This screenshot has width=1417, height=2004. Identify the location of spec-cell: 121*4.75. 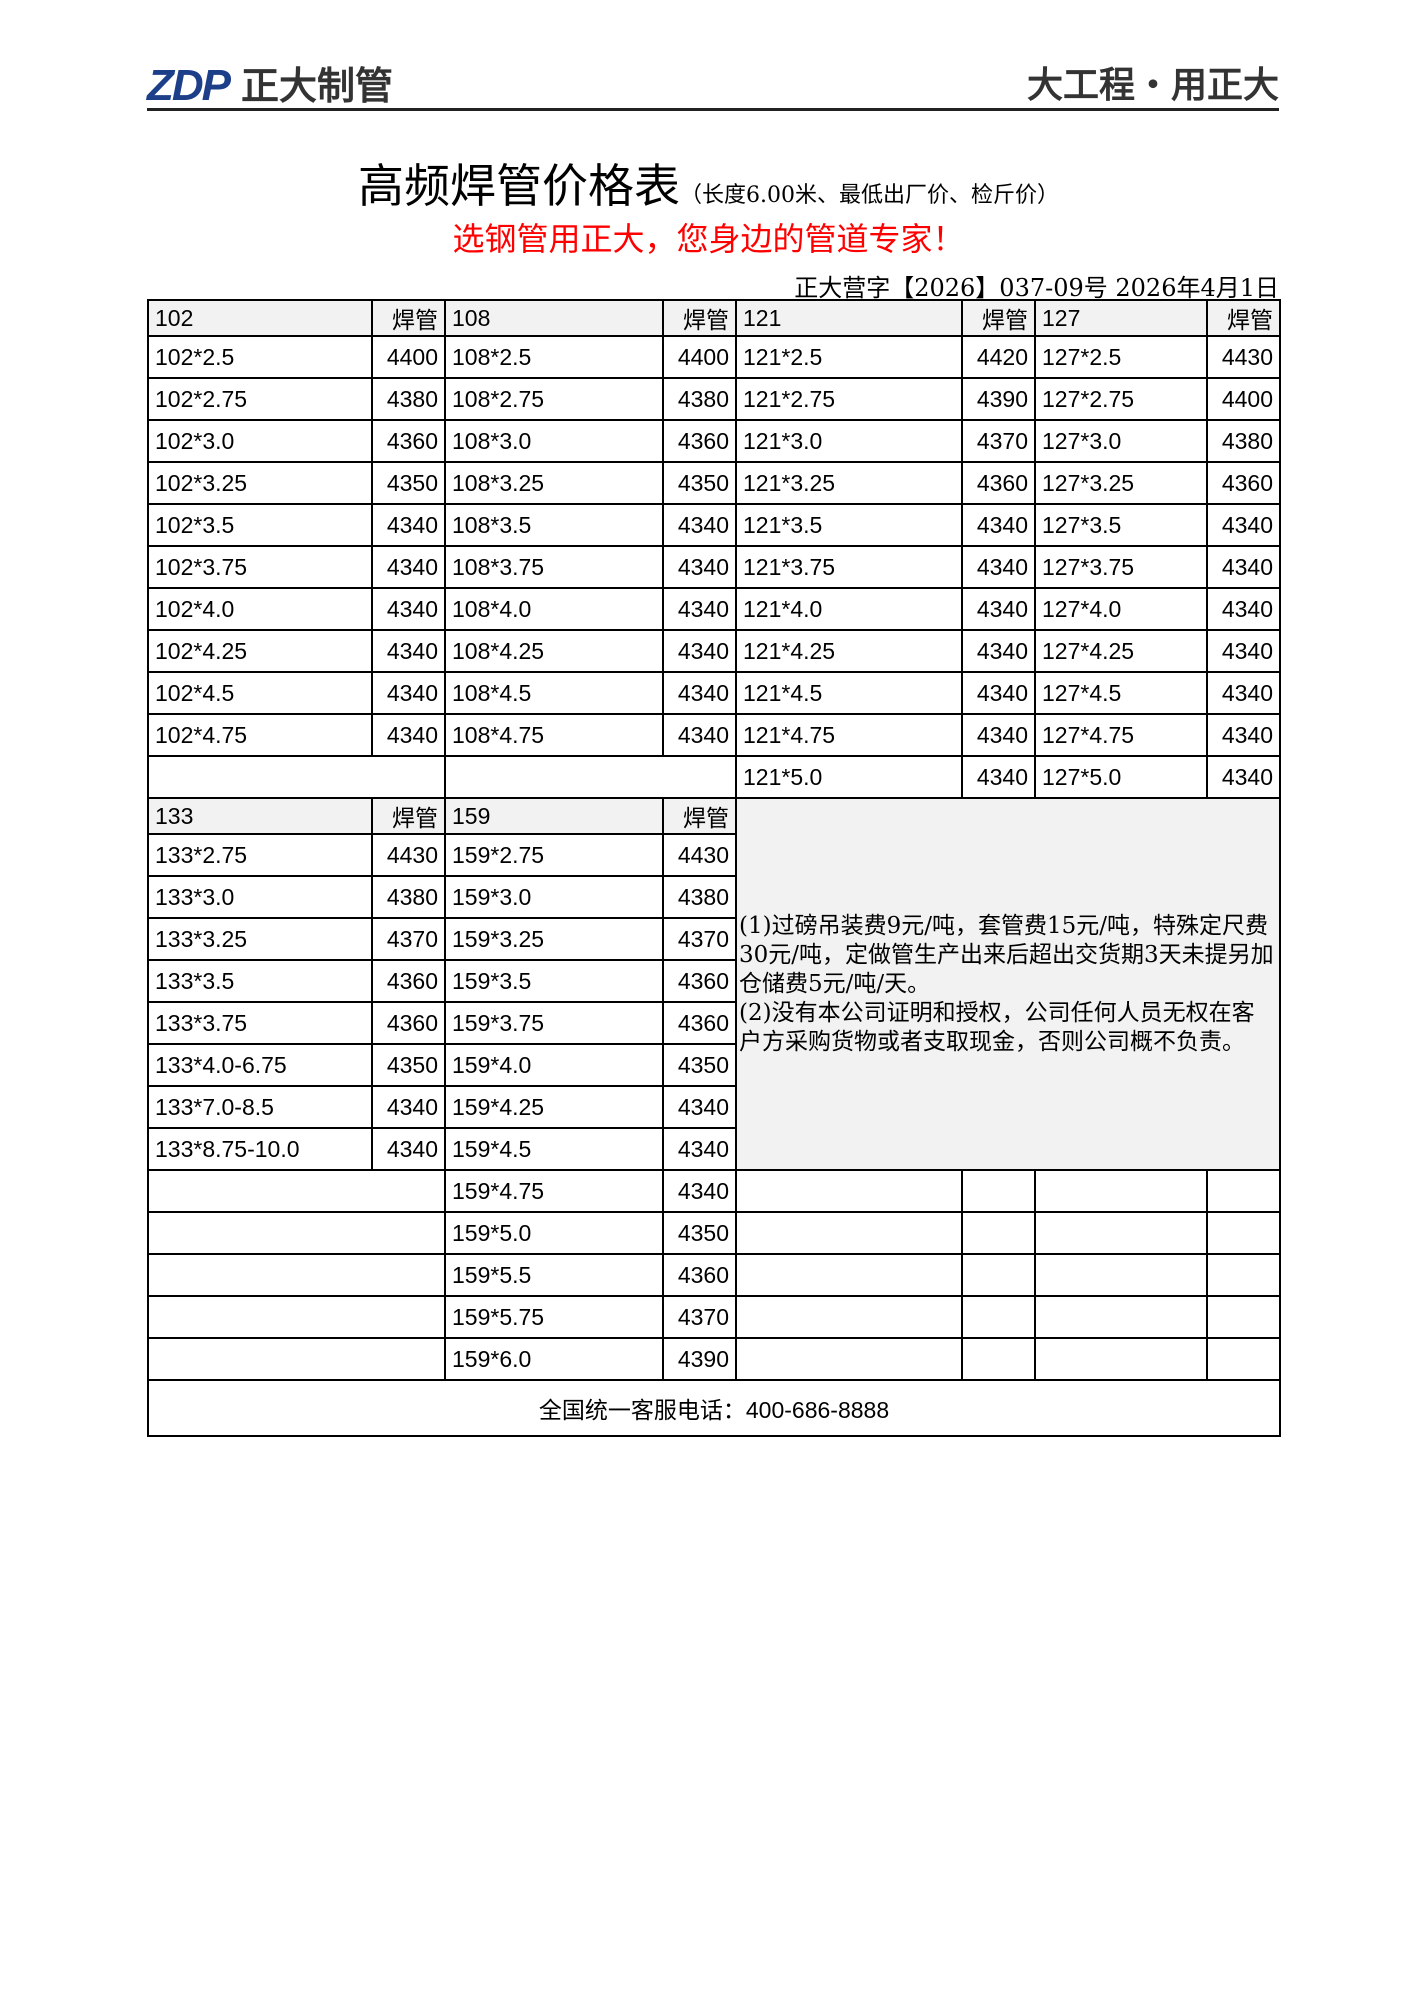
(849, 735).